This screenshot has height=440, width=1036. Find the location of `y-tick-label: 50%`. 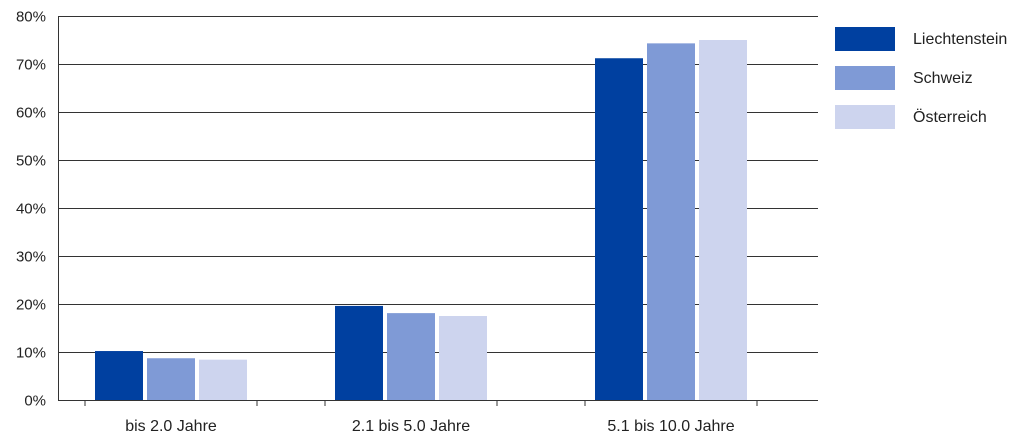

y-tick-label: 50% is located at coordinates (31, 161).